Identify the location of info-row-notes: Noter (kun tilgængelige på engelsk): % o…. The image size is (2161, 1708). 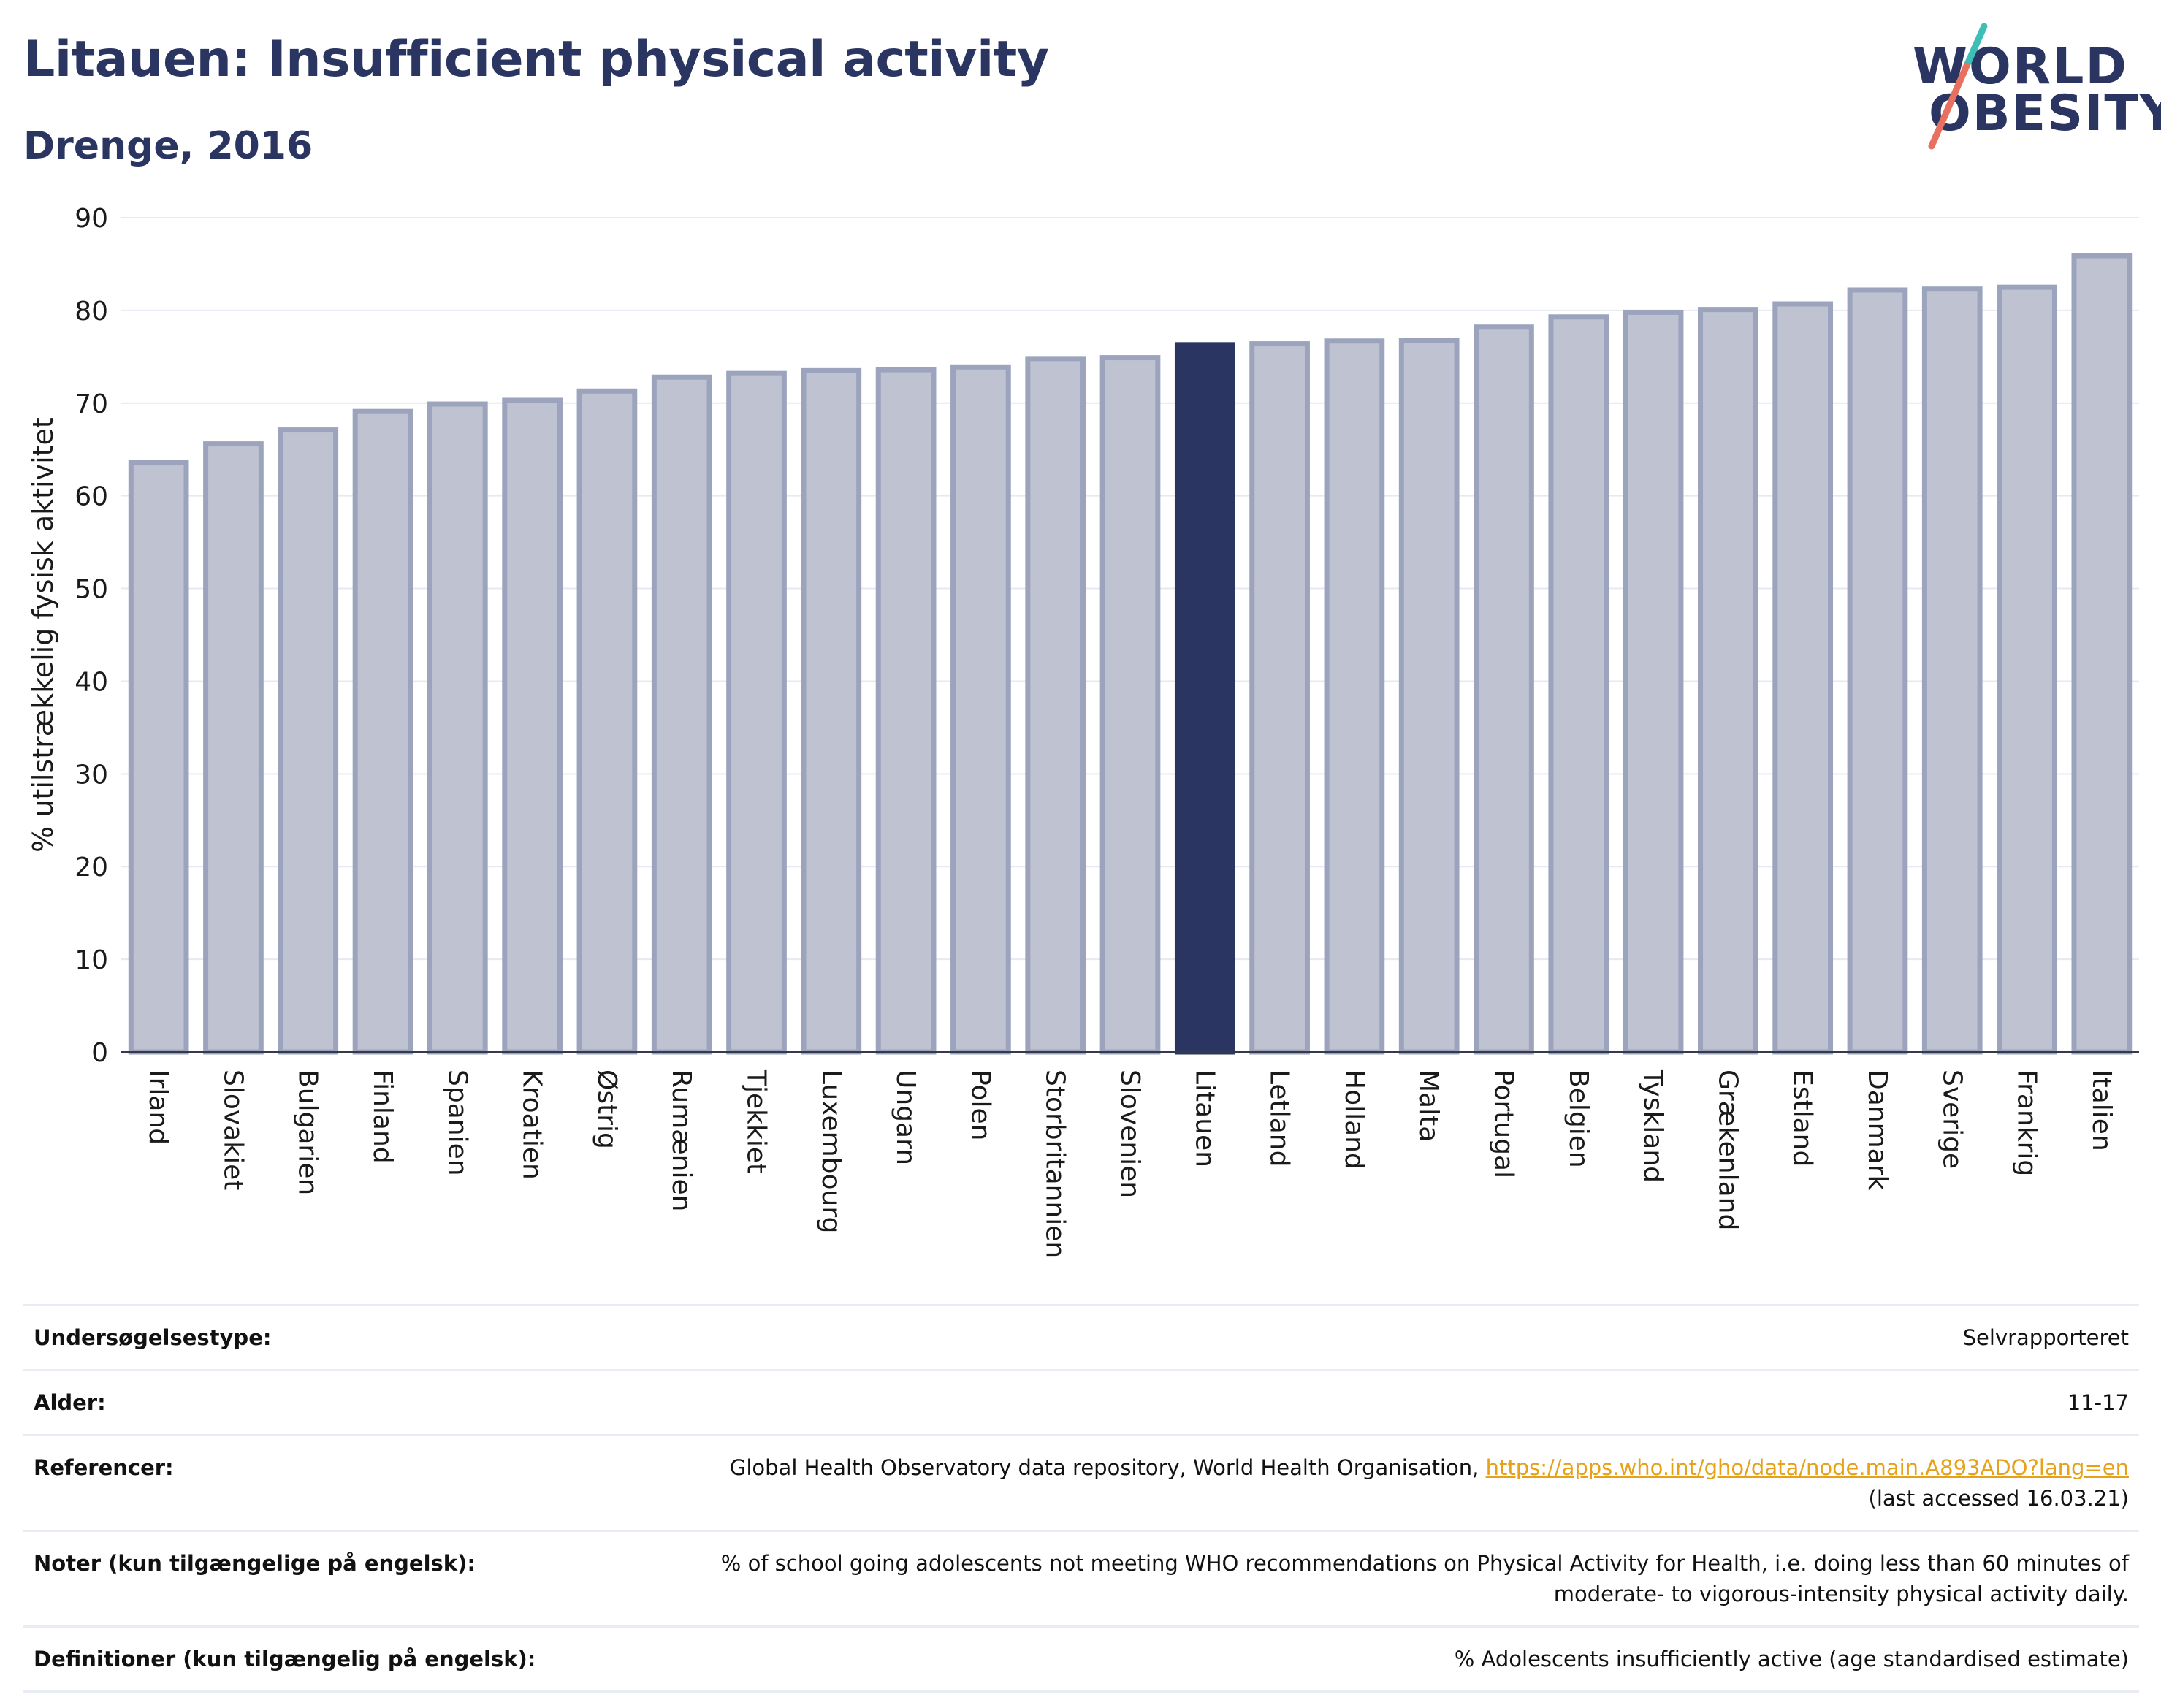
(1081, 1578).